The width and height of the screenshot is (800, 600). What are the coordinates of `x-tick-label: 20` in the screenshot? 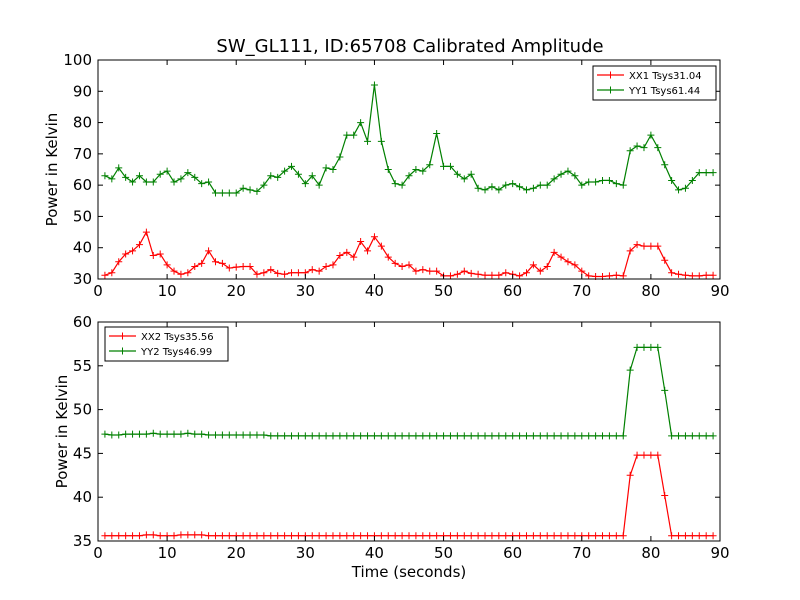 It's located at (236, 291).